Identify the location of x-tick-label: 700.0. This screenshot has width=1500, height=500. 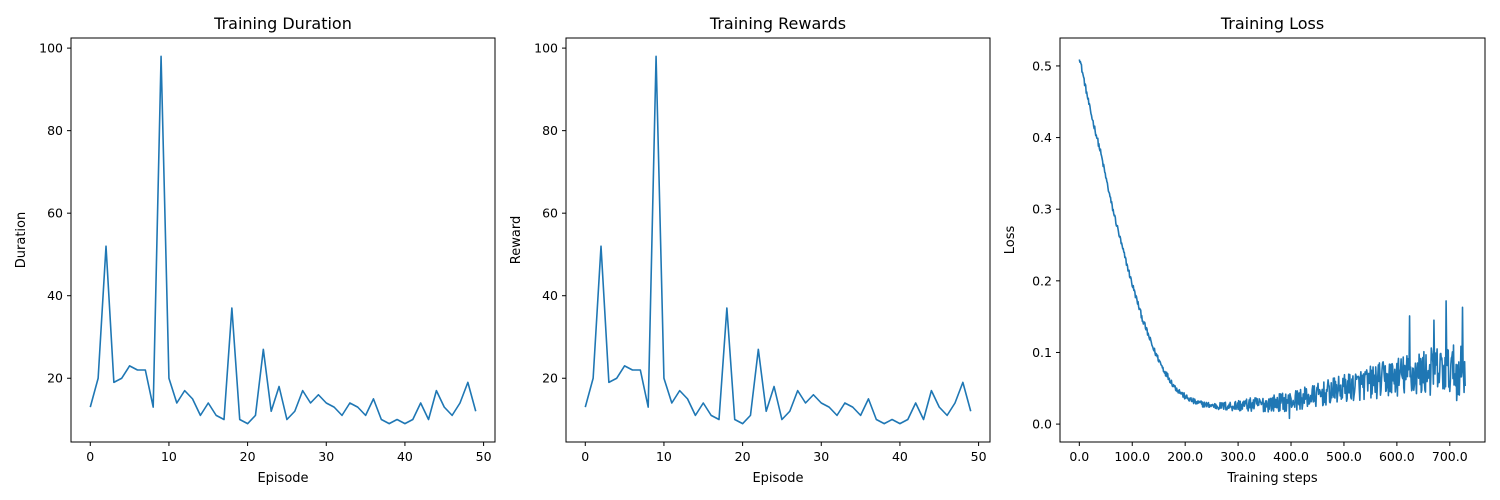
(1450, 456).